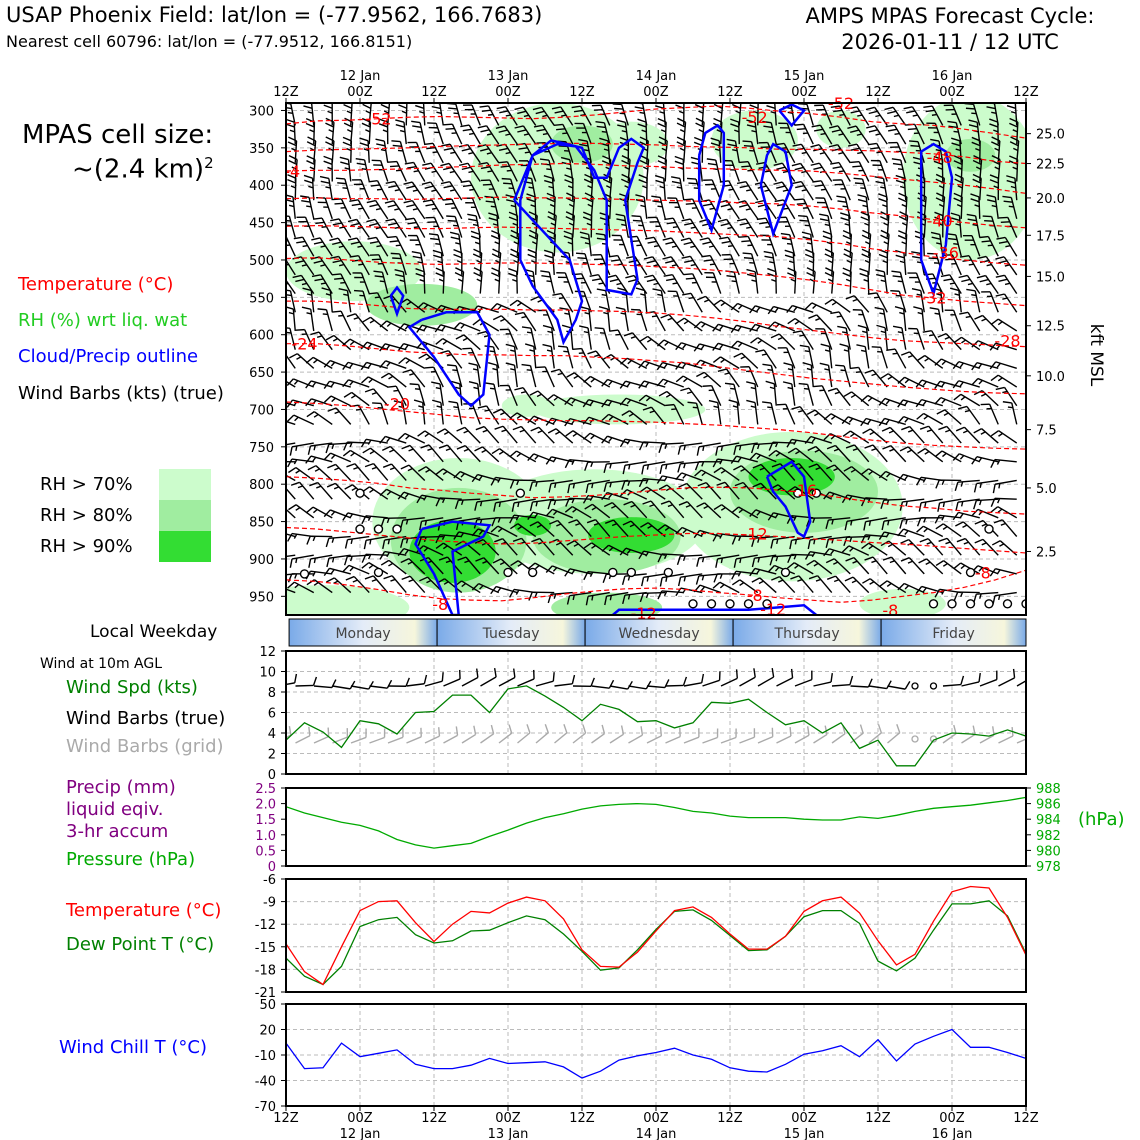 Image resolution: width=1140 pixels, height=1140 pixels. Describe the element at coordinates (86, 484) in the screenshot. I see `rh70-label: RH > 70%` at that location.